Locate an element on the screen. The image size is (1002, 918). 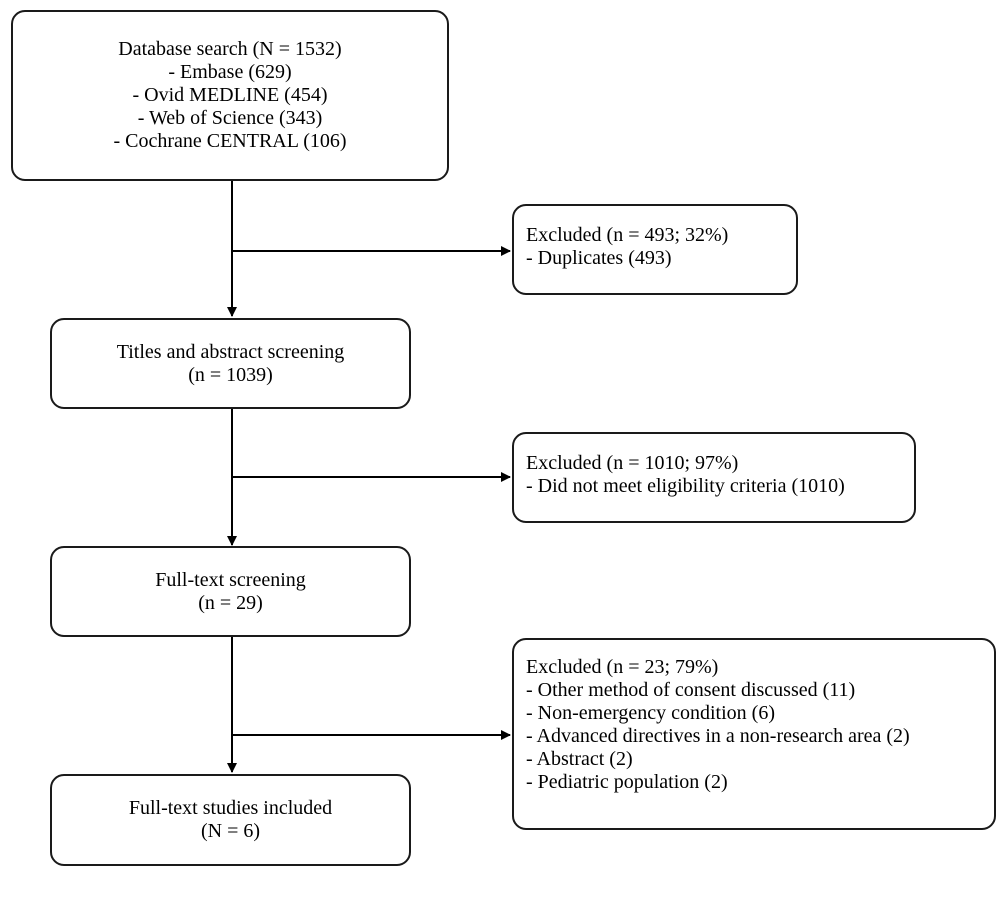
studies-included-count: (N = 6) is located at coordinates (230, 831).